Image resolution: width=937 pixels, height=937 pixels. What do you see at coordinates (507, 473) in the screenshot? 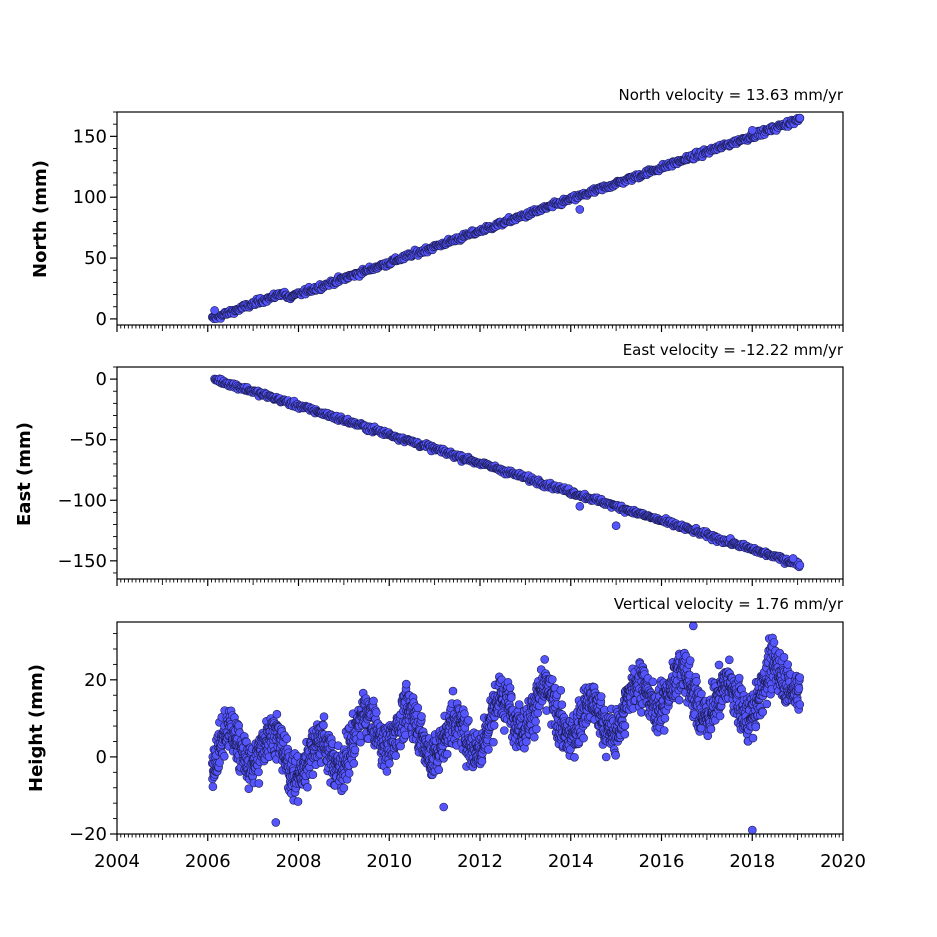
I see `east-data-points` at bounding box center [507, 473].